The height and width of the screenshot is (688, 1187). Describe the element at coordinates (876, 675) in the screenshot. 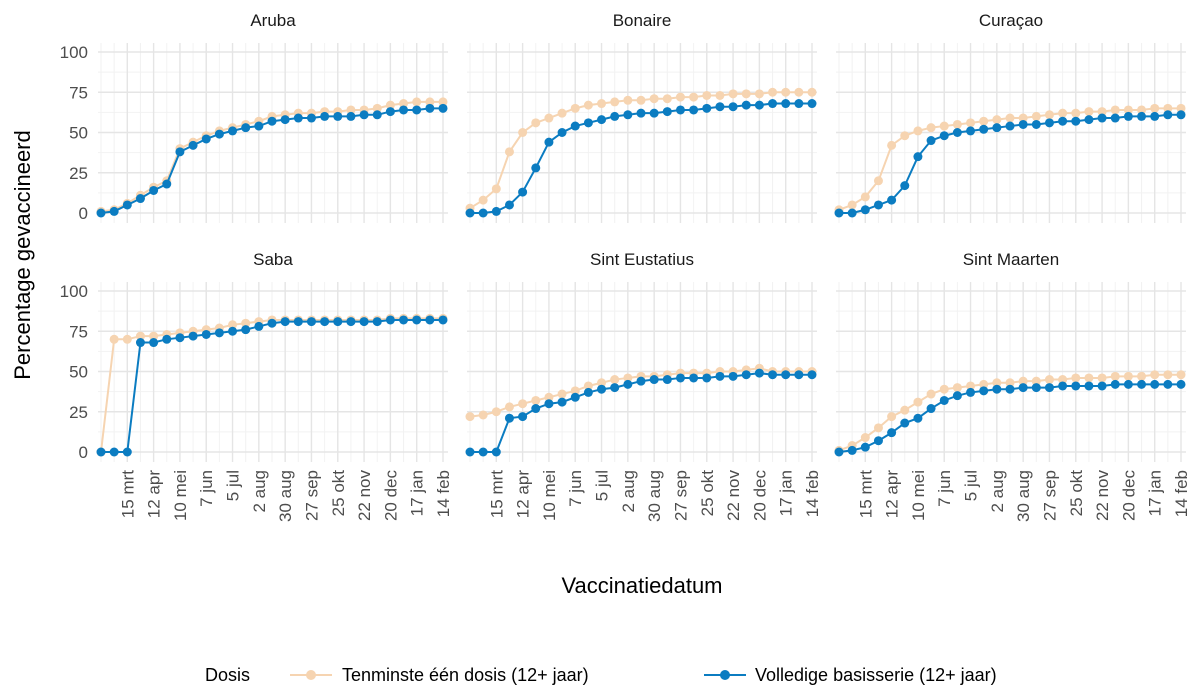

I see `legend-label: Volledige basisserie (12+ jaar)` at that location.